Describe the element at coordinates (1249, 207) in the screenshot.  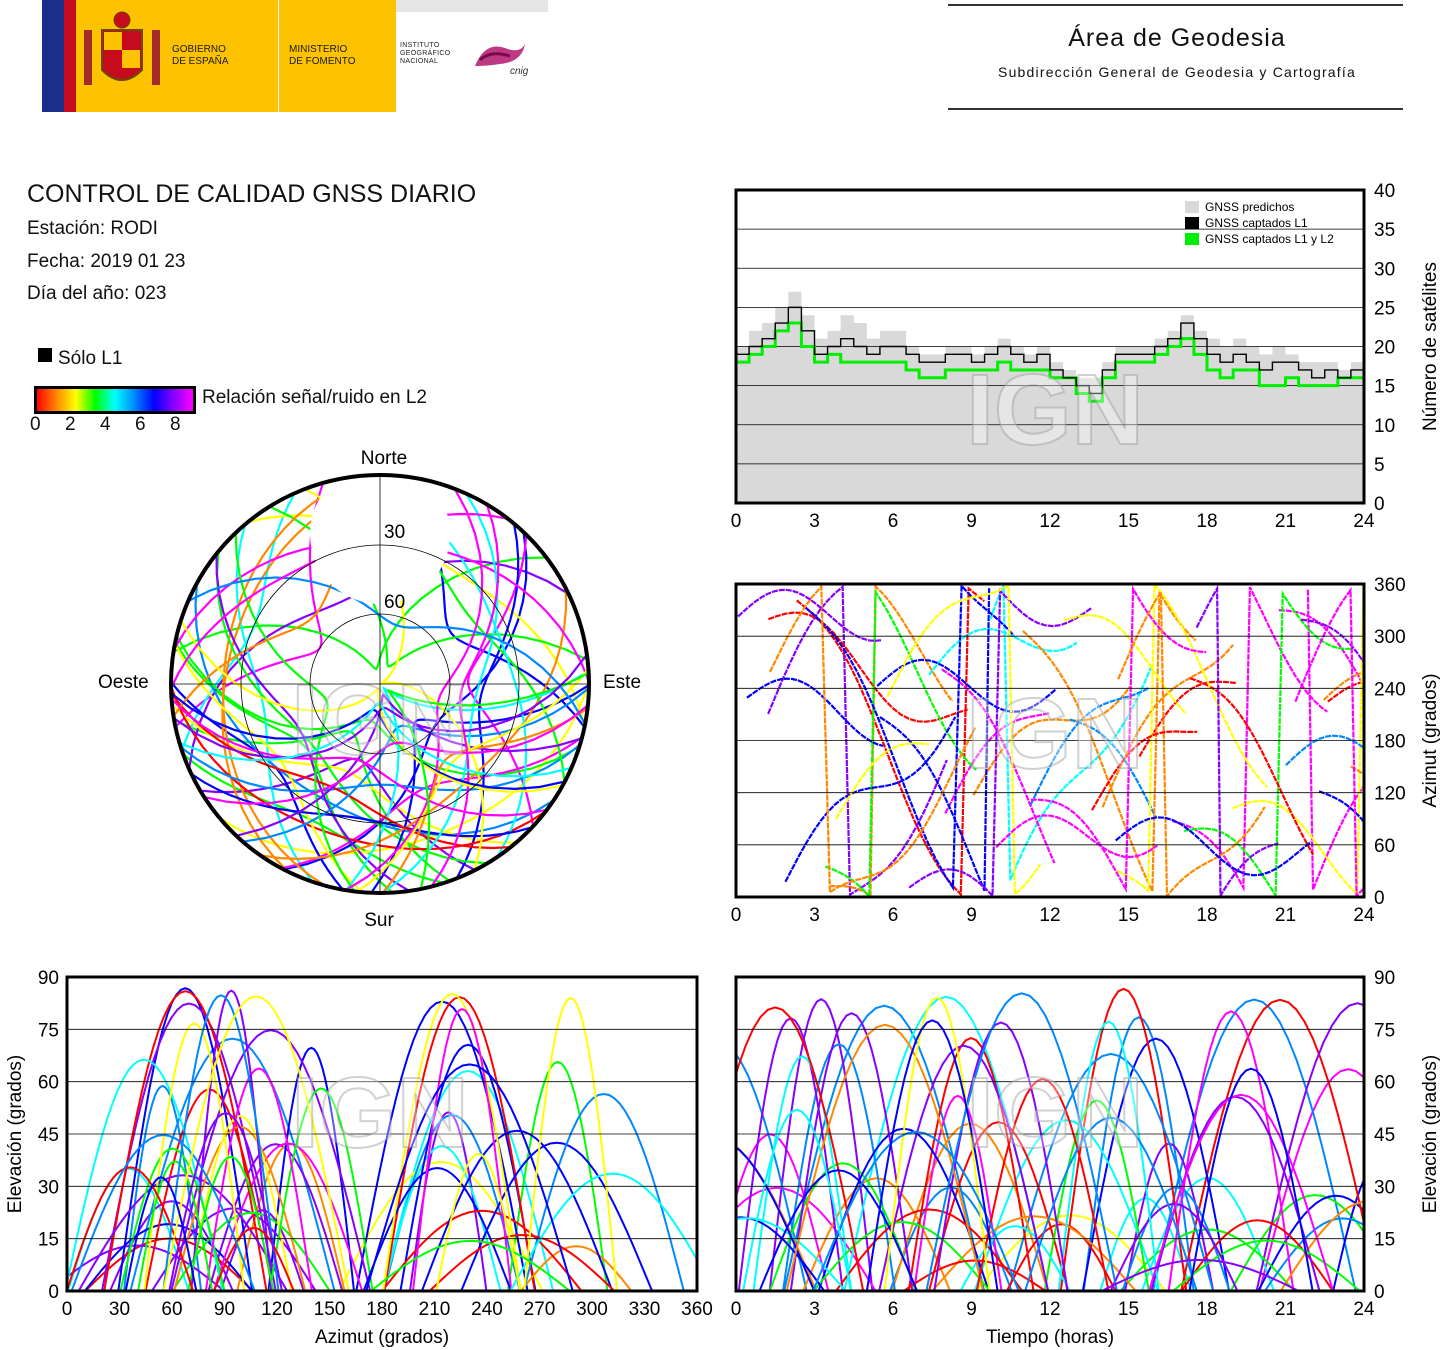
I see `legend-label: GNSS predichos` at that location.